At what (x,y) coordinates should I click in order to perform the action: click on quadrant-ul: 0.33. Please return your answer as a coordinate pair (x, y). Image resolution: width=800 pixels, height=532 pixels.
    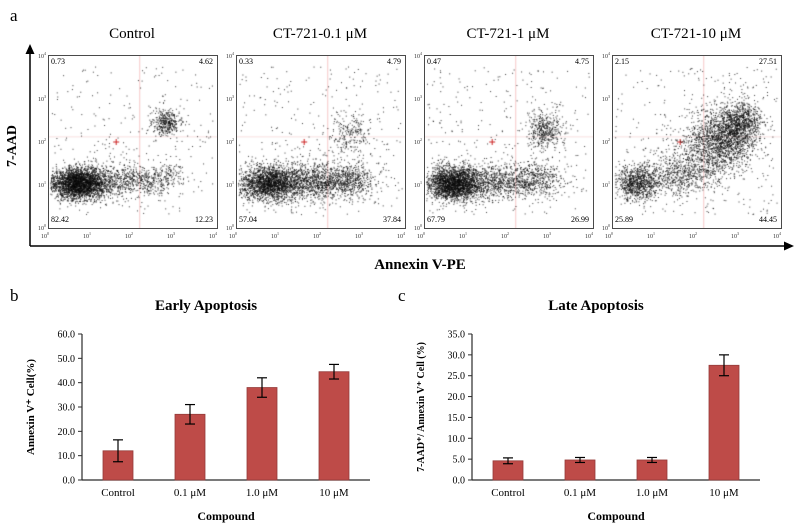
    Looking at the image, I should click on (246, 61).